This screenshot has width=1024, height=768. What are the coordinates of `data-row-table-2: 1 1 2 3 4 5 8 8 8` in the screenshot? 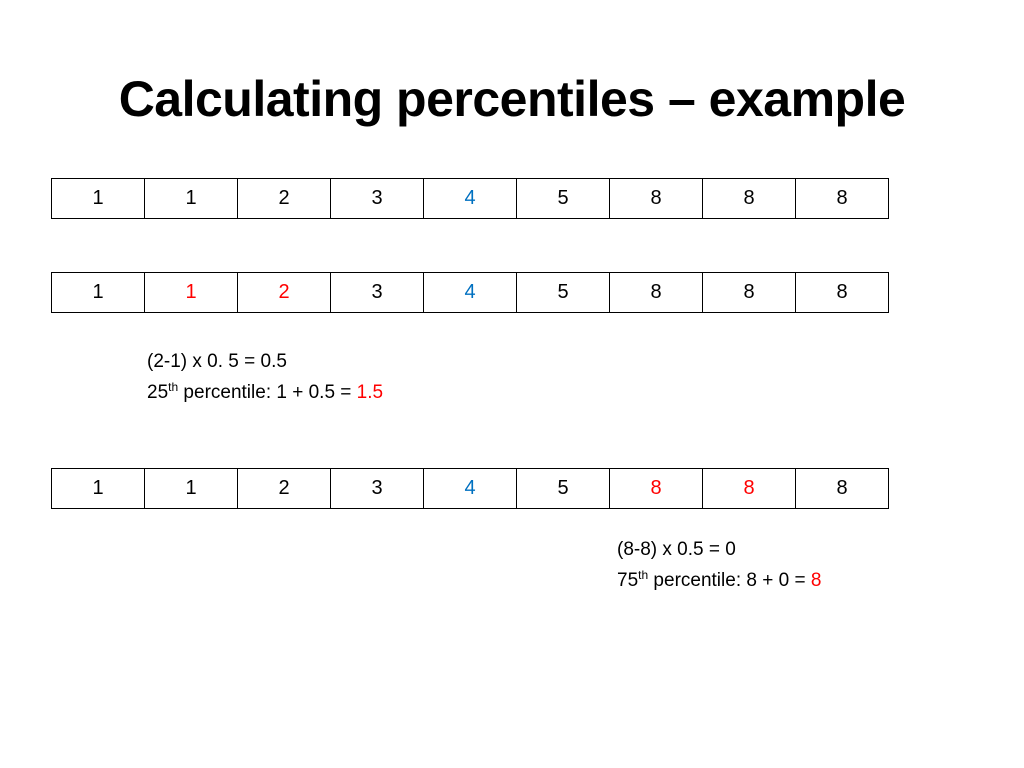 It's located at (470, 292).